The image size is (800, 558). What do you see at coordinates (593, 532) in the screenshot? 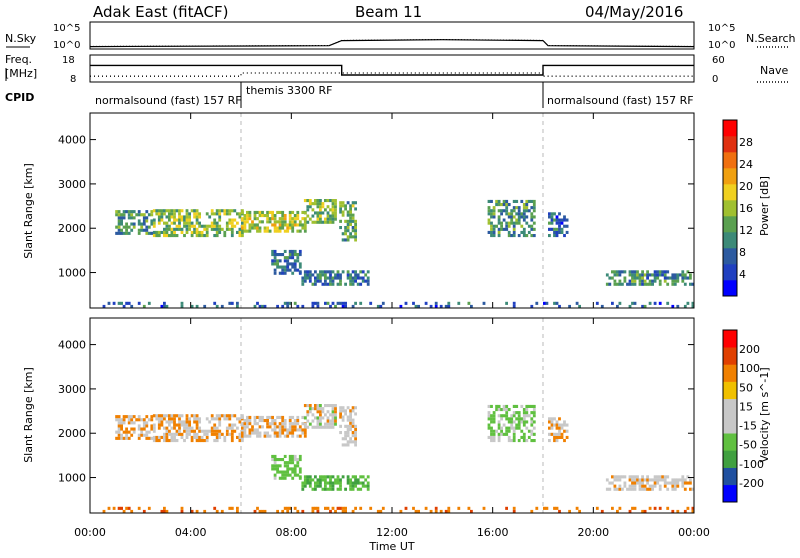
I see `x-tick-label: 20:00` at bounding box center [593, 532].